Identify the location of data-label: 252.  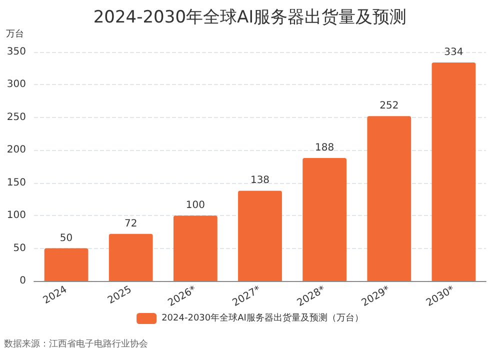
(389, 106).